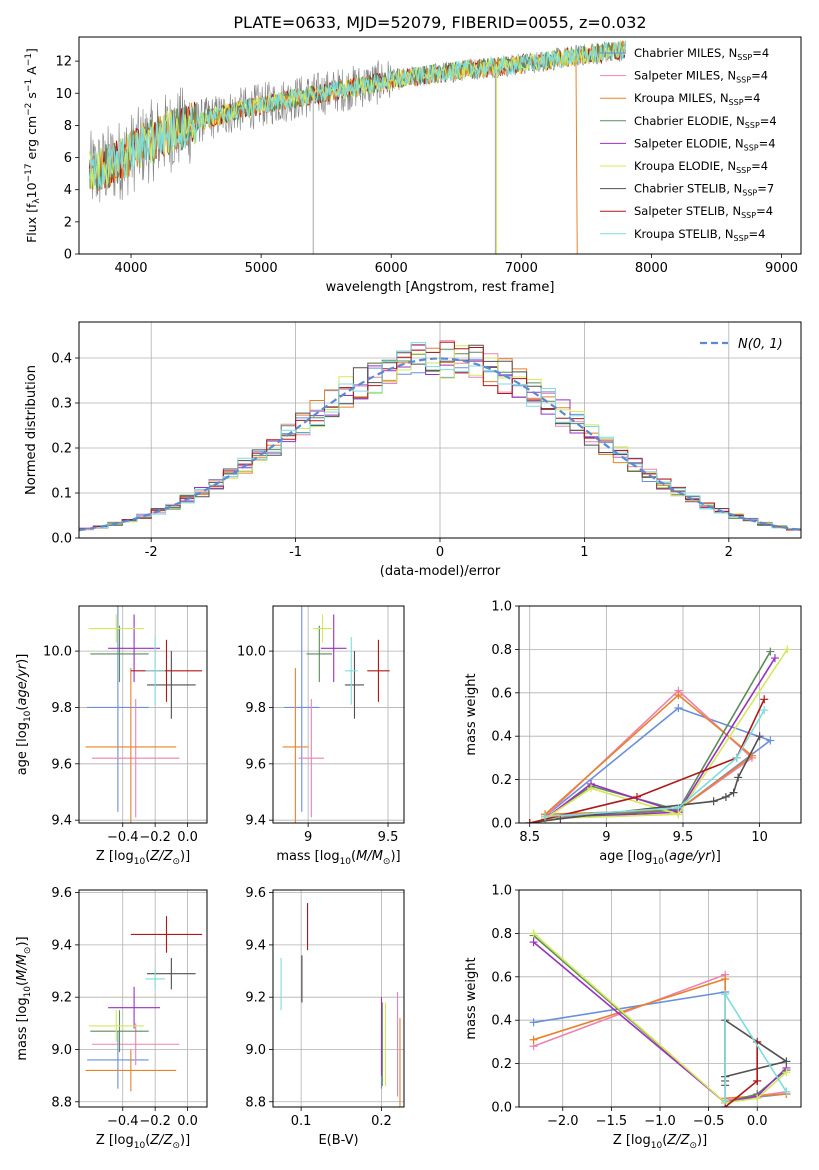 The height and width of the screenshot is (1170, 819). What do you see at coordinates (187, 1121) in the screenshot?
I see `x-tick-label: 0.0` at bounding box center [187, 1121].